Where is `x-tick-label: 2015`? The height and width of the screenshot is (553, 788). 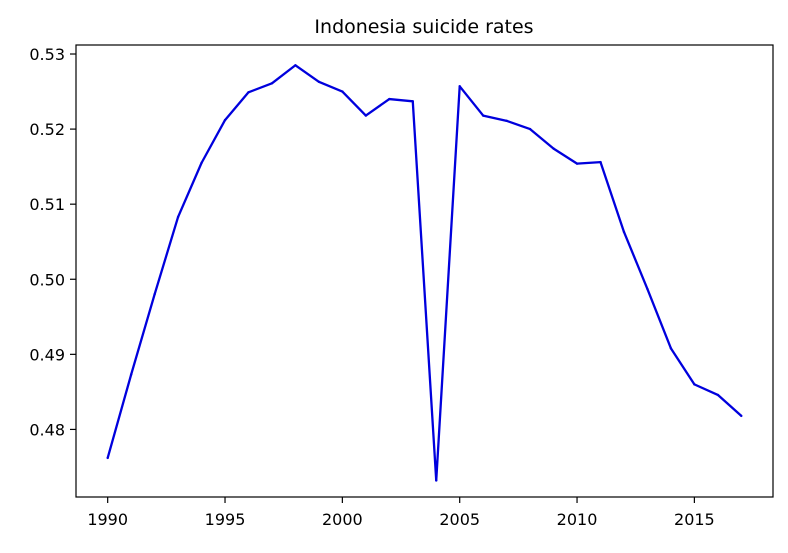 x-tick-label: 2015 is located at coordinates (694, 519).